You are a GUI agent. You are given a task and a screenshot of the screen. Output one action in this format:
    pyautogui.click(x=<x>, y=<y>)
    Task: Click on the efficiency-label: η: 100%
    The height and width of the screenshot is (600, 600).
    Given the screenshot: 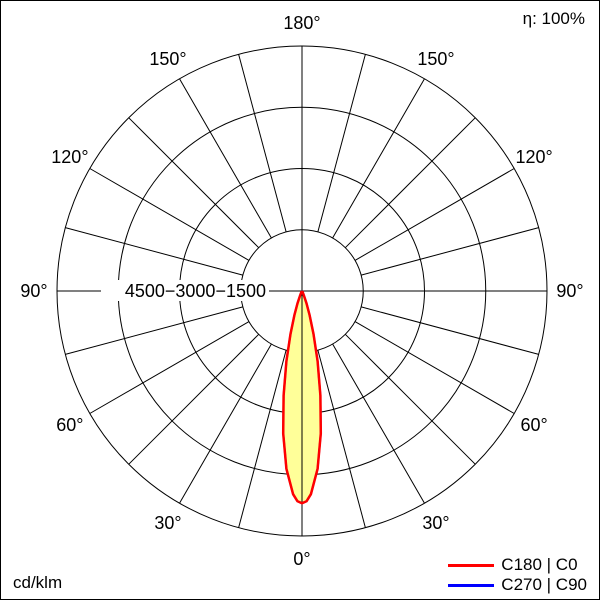 What is the action you would take?
    pyautogui.click(x=553, y=18)
    